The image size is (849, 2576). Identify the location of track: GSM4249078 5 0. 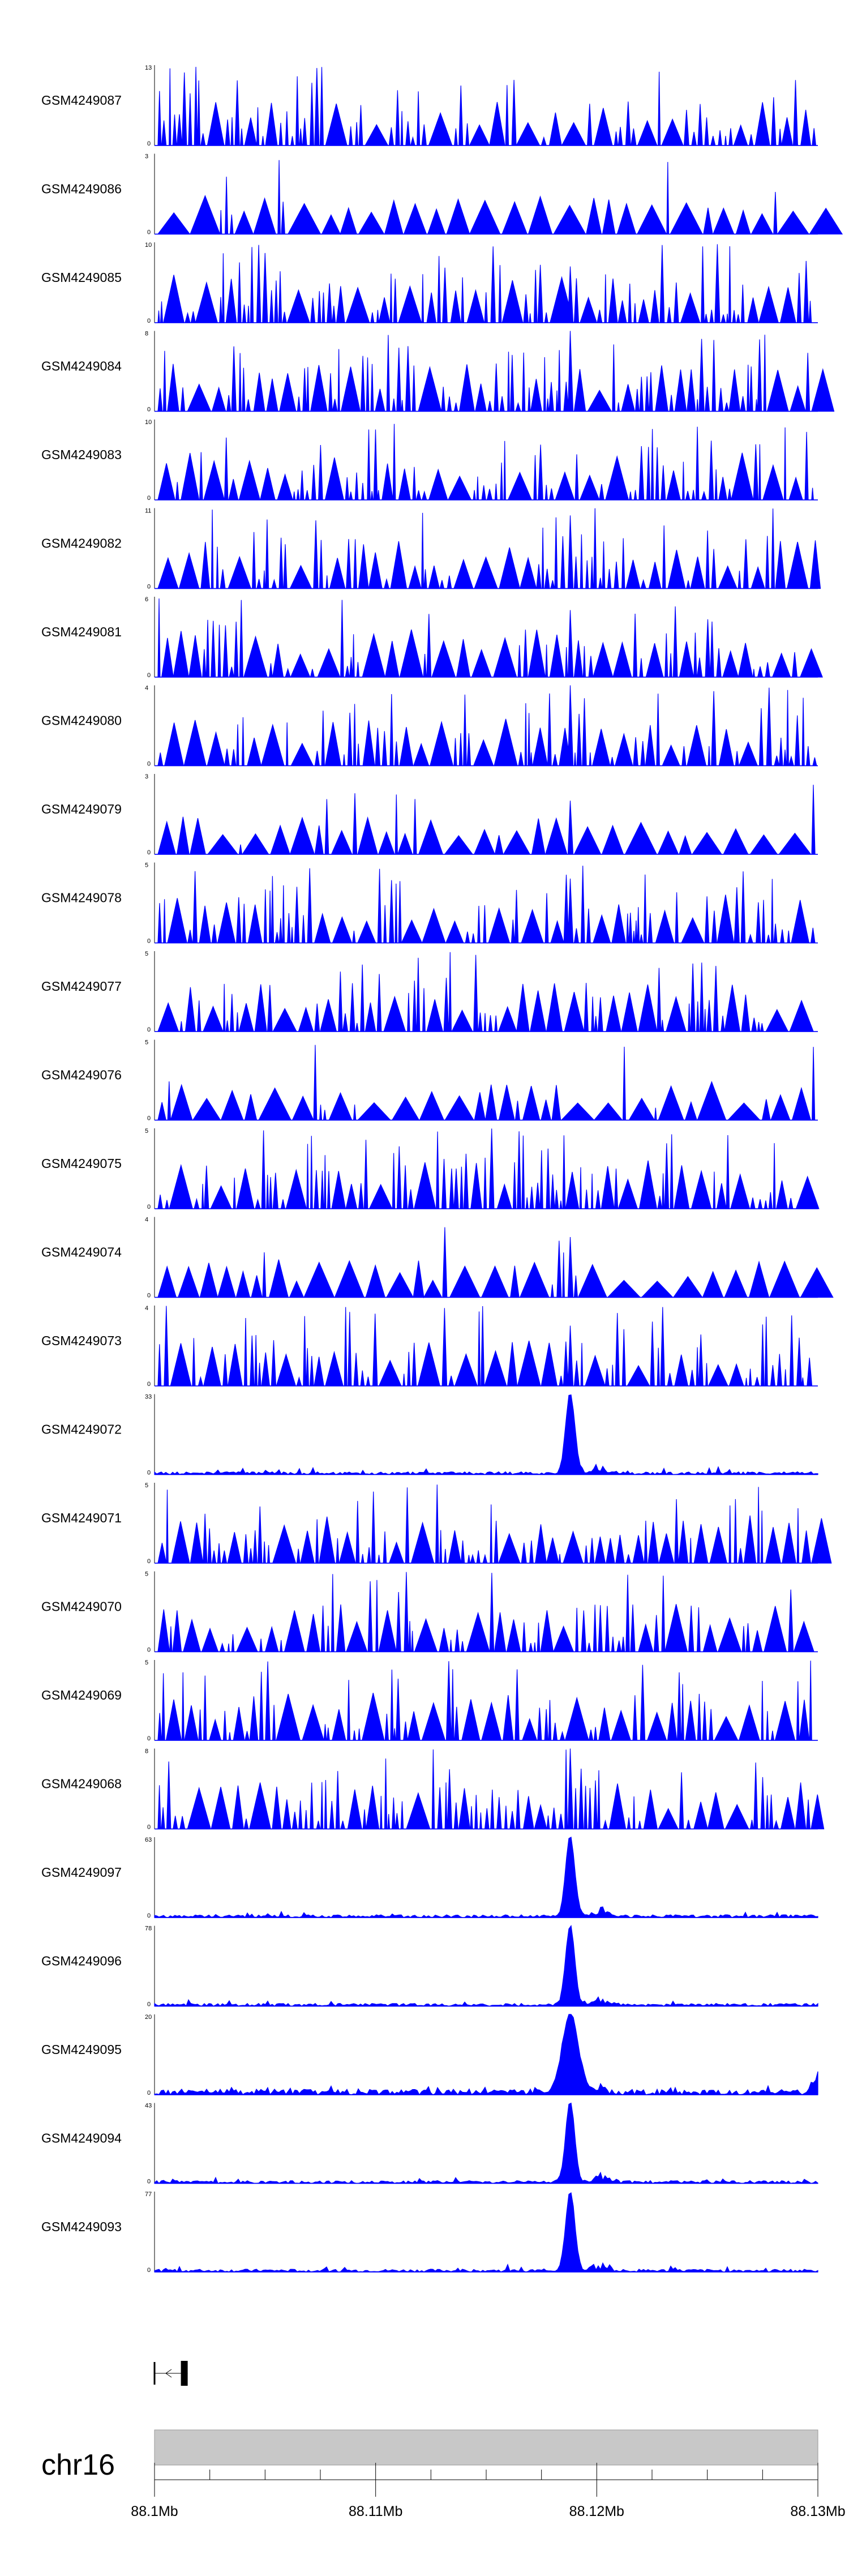
(429, 903).